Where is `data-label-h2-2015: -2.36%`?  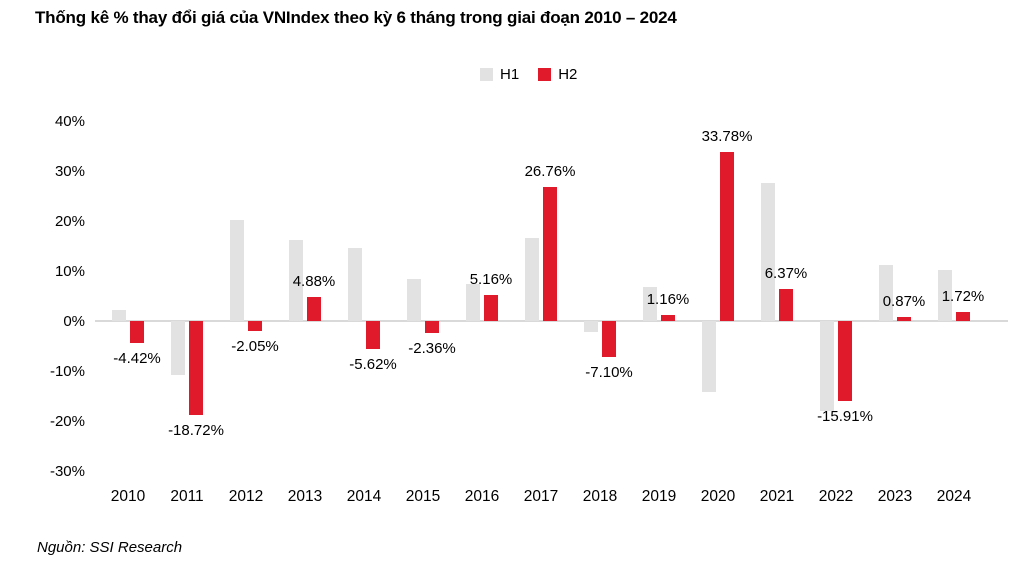 data-label-h2-2015: -2.36% is located at coordinates (432, 348).